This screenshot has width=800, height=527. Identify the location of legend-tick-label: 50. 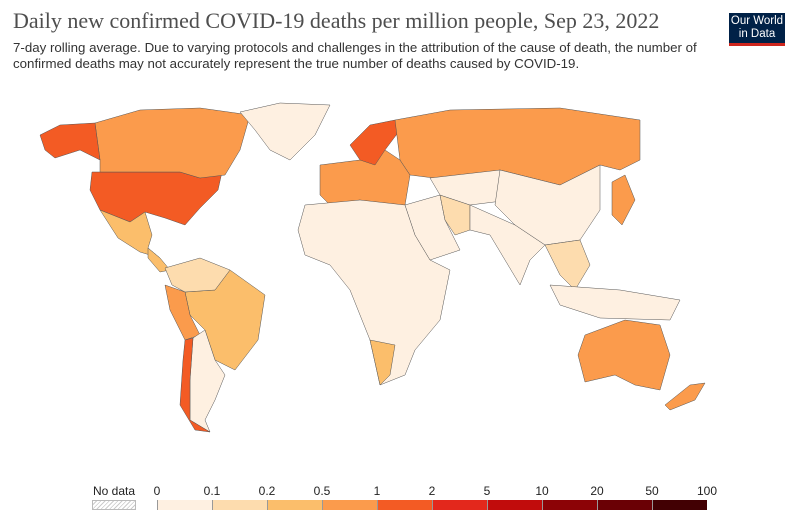
(652, 491).